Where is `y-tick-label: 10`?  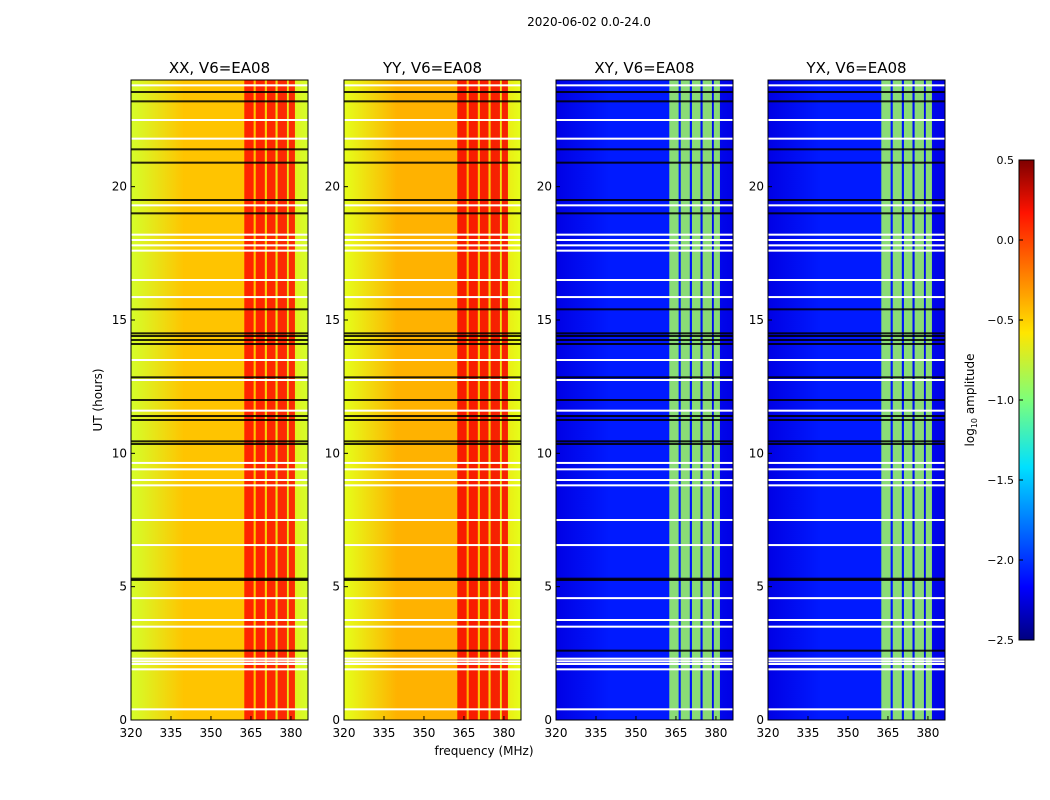
y-tick-label: 10 is located at coordinates (332, 453).